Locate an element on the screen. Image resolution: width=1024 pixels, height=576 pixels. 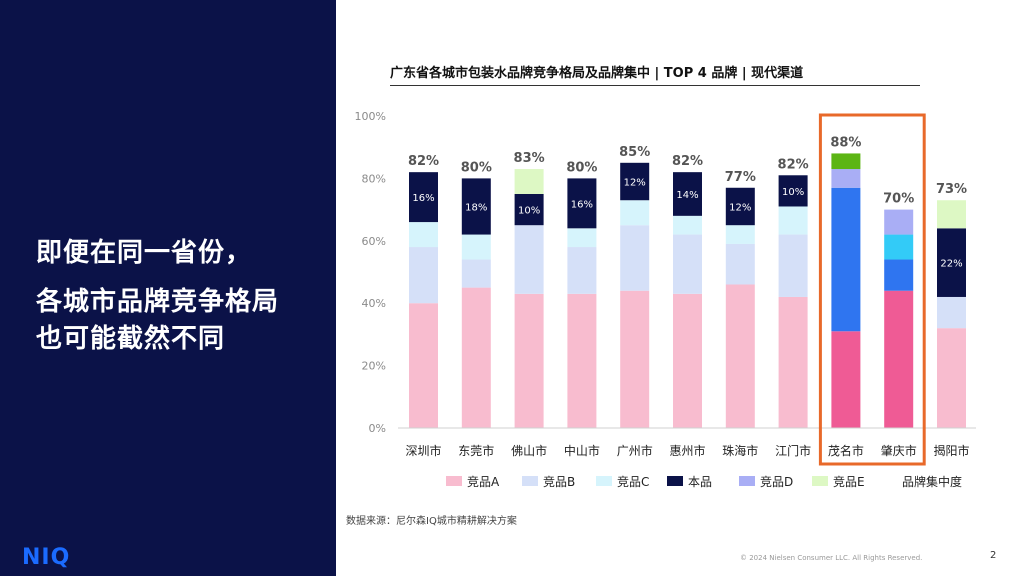
x-tick-label: 江门市 is located at coordinates (793, 450).